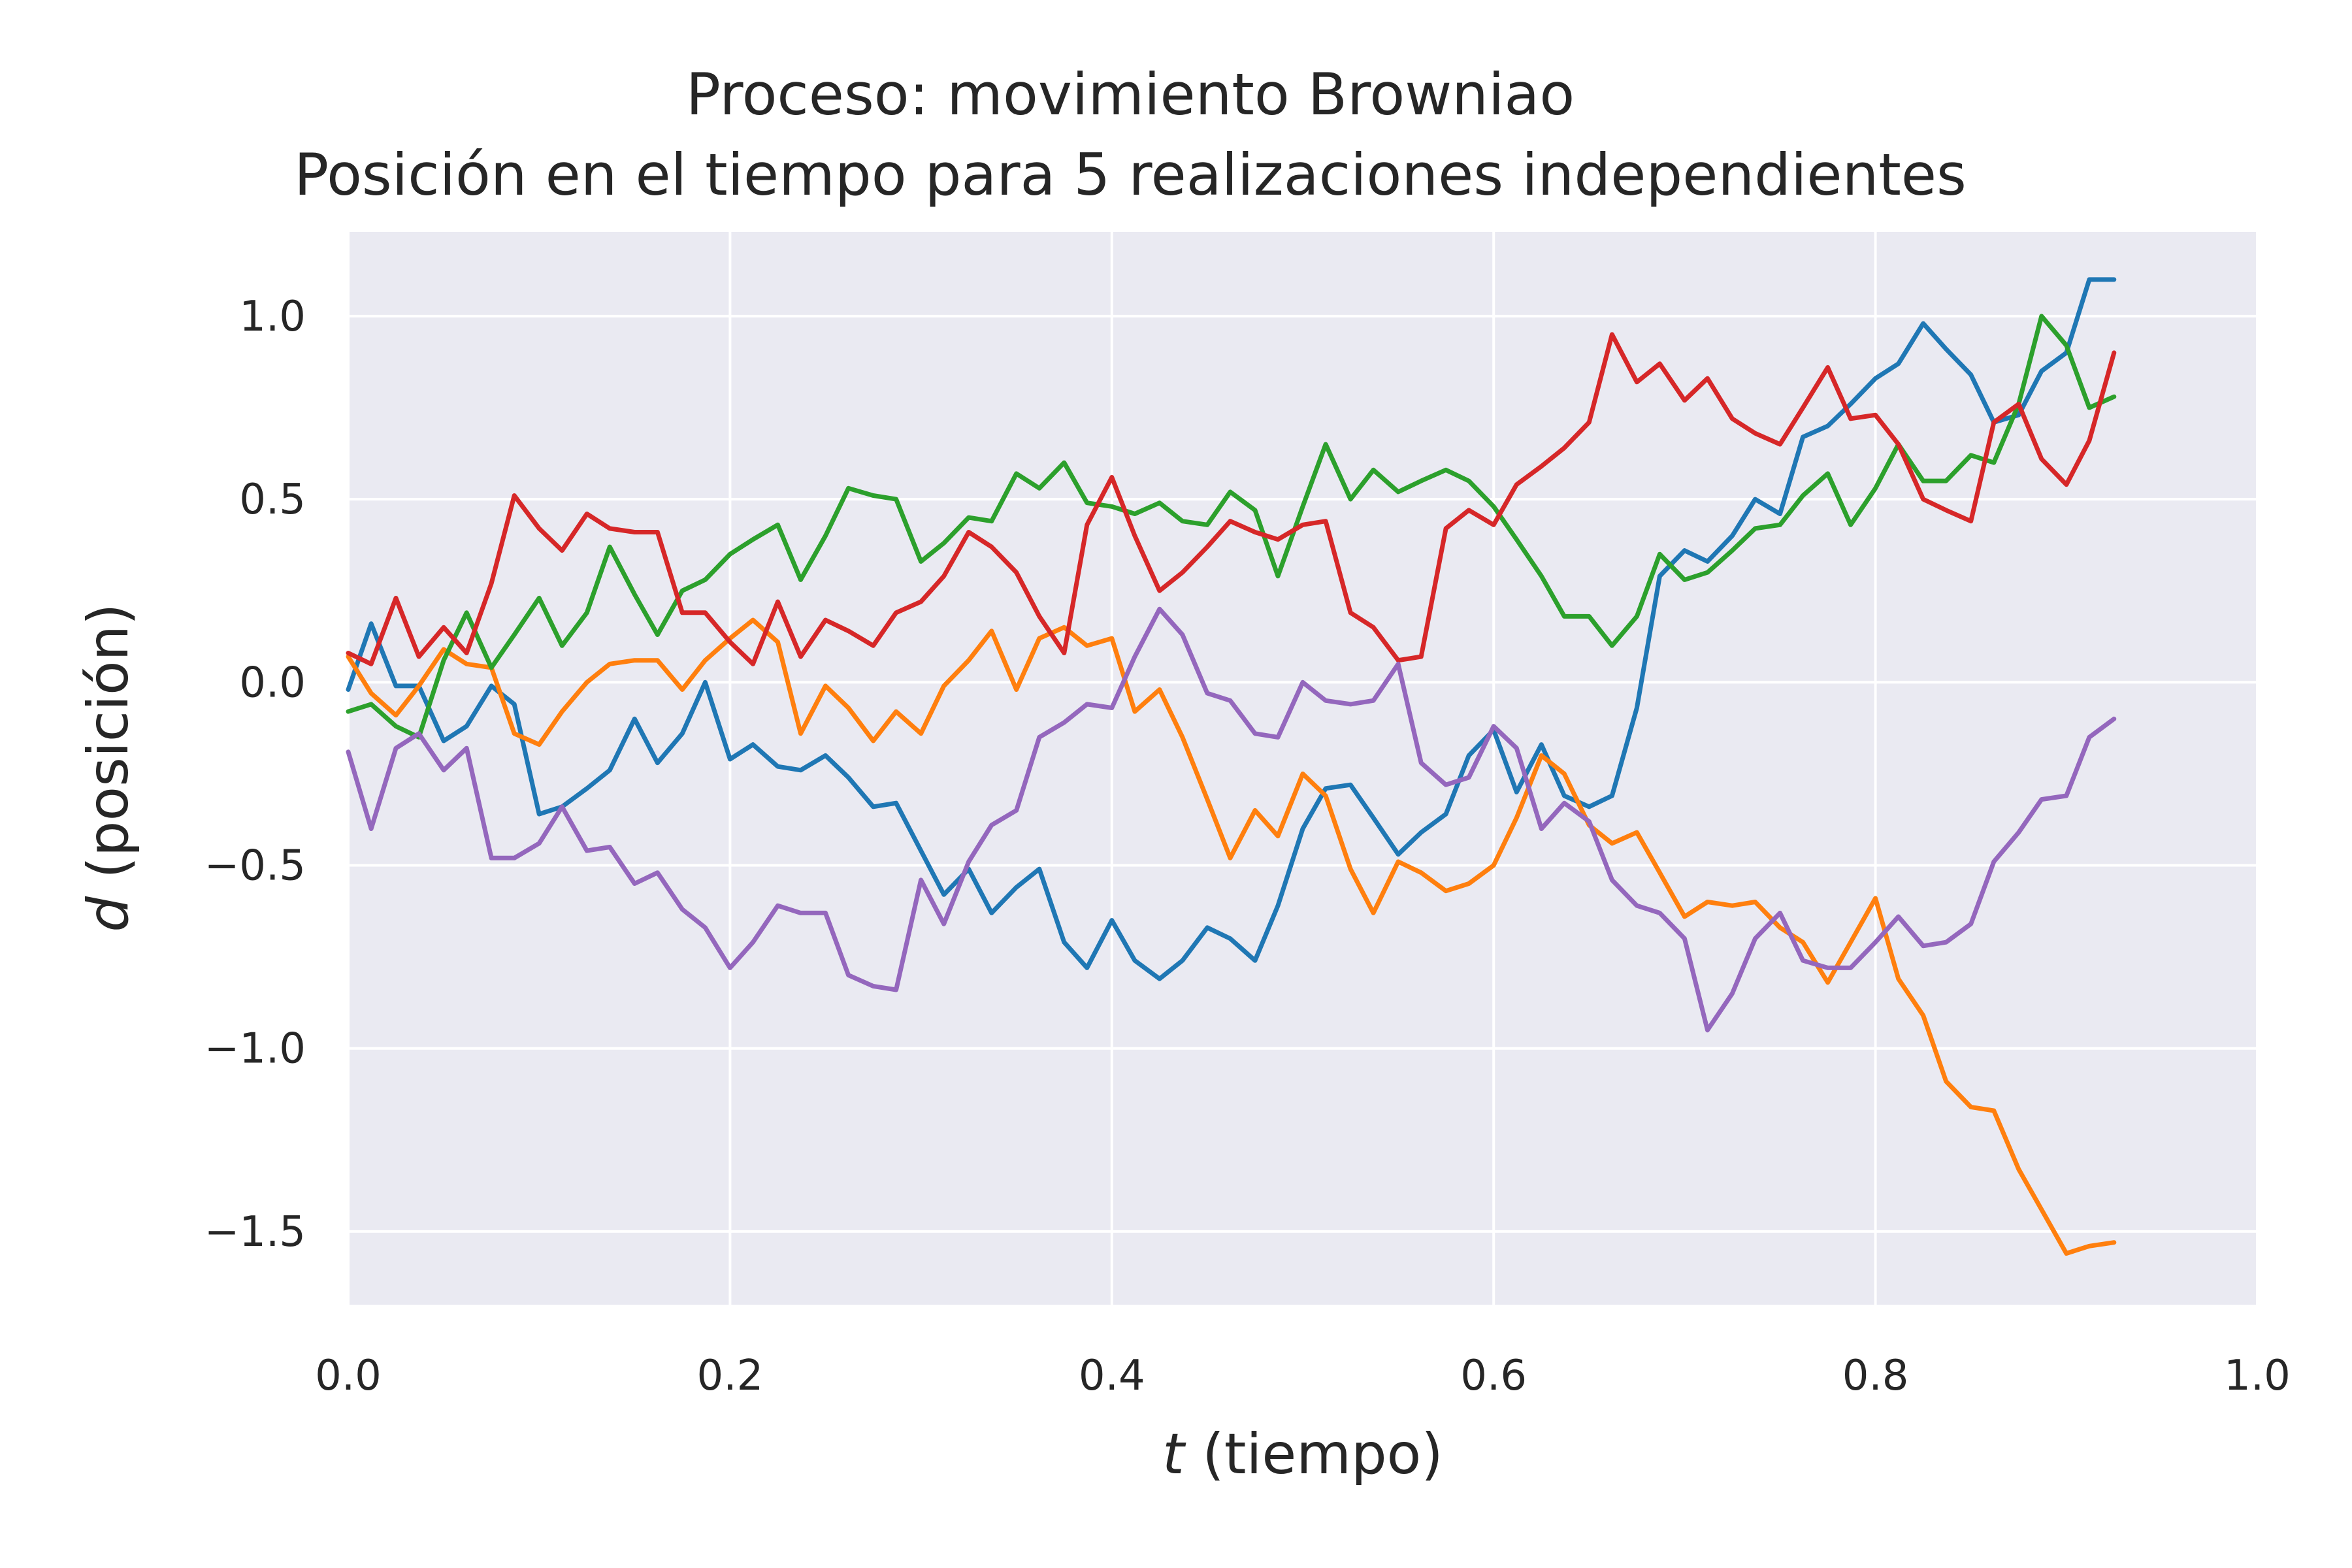 This screenshot has height=1568, width=2352. What do you see at coordinates (108, 914) in the screenshot?
I see `y-axis-label-var: d` at bounding box center [108, 914].